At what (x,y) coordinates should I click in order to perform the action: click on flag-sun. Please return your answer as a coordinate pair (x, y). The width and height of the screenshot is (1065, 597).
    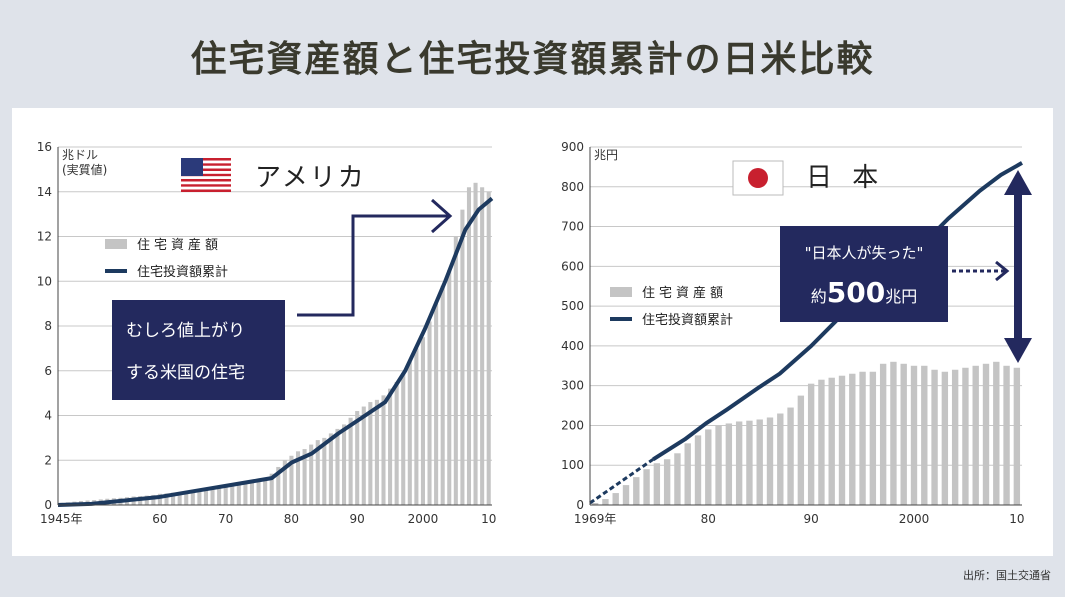
    Looking at the image, I should click on (758, 178).